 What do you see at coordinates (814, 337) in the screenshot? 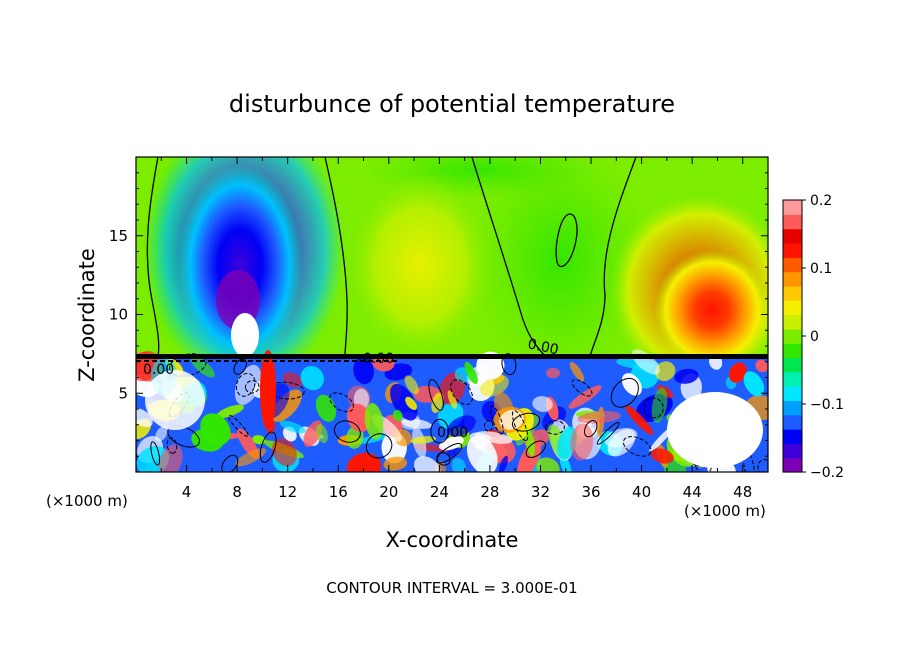
I see `colorbar-tick-label: 0` at bounding box center [814, 337].